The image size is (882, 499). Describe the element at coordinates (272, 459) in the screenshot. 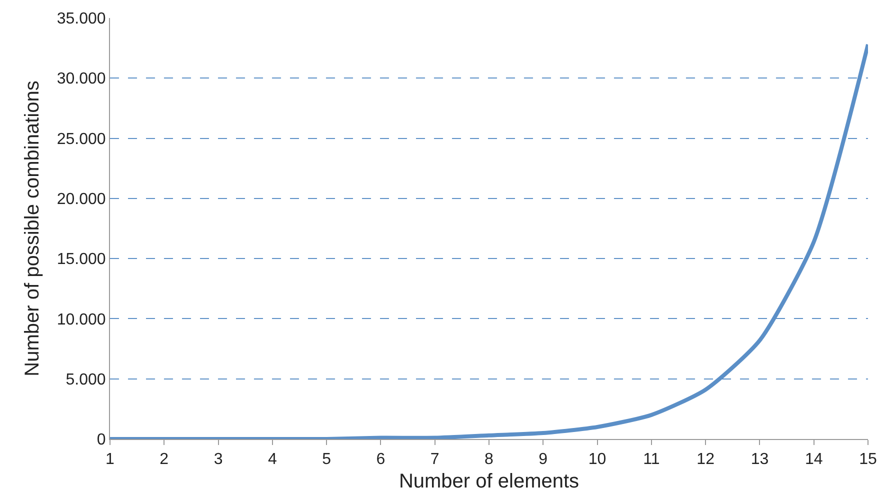

I see `x-tick-label: 4` at that location.